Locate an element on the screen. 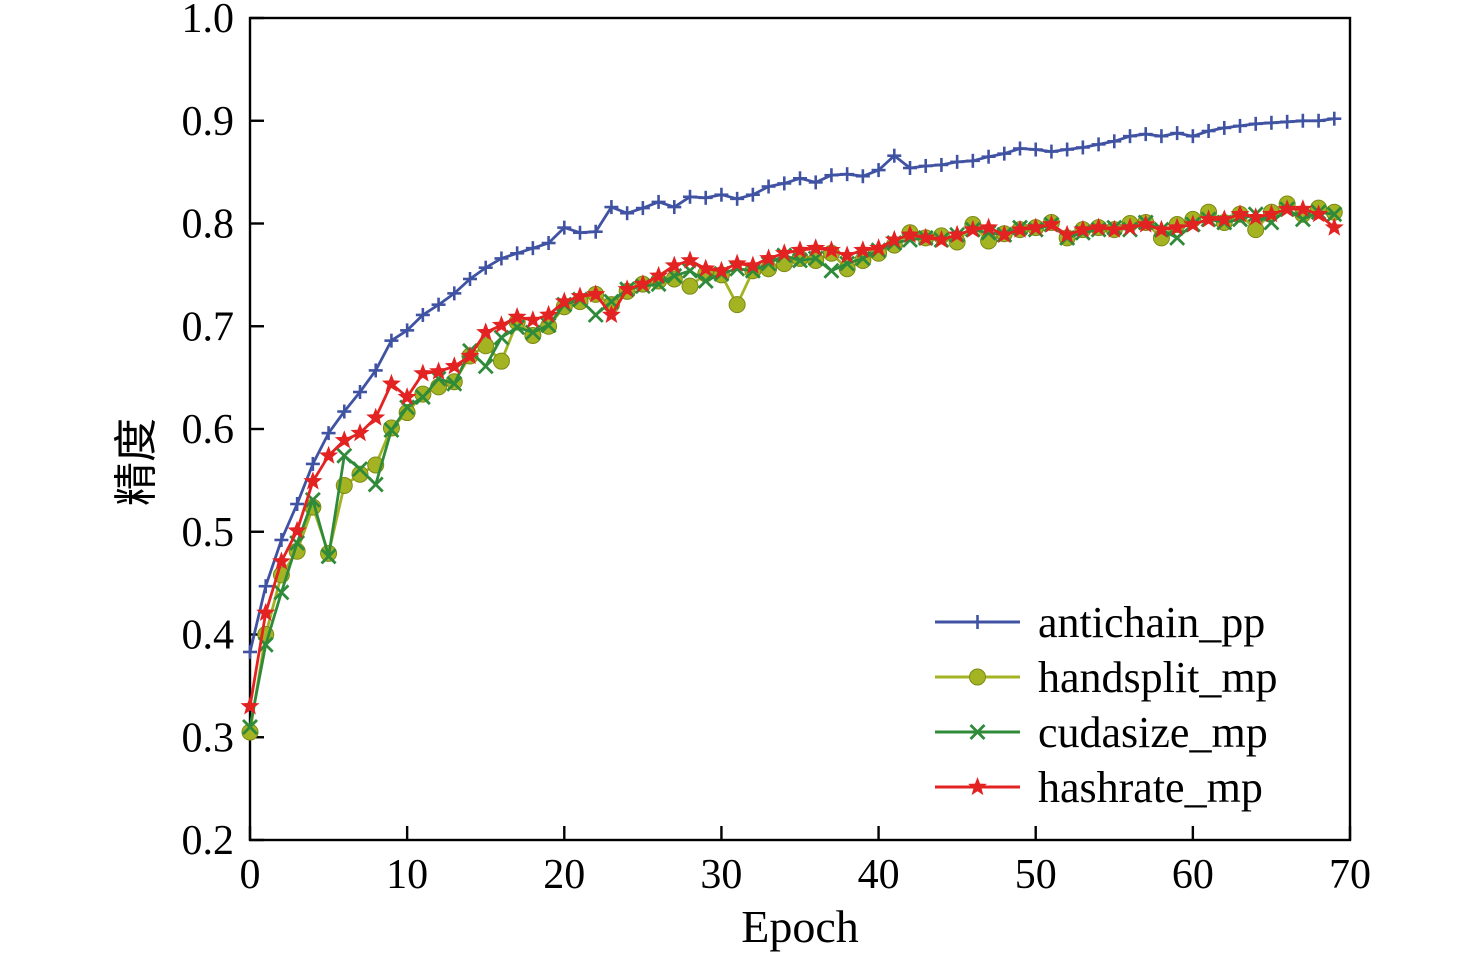 Image resolution: width=1476 pixels, height=966 pixels. x-tick-label: 60 is located at coordinates (1193, 875).